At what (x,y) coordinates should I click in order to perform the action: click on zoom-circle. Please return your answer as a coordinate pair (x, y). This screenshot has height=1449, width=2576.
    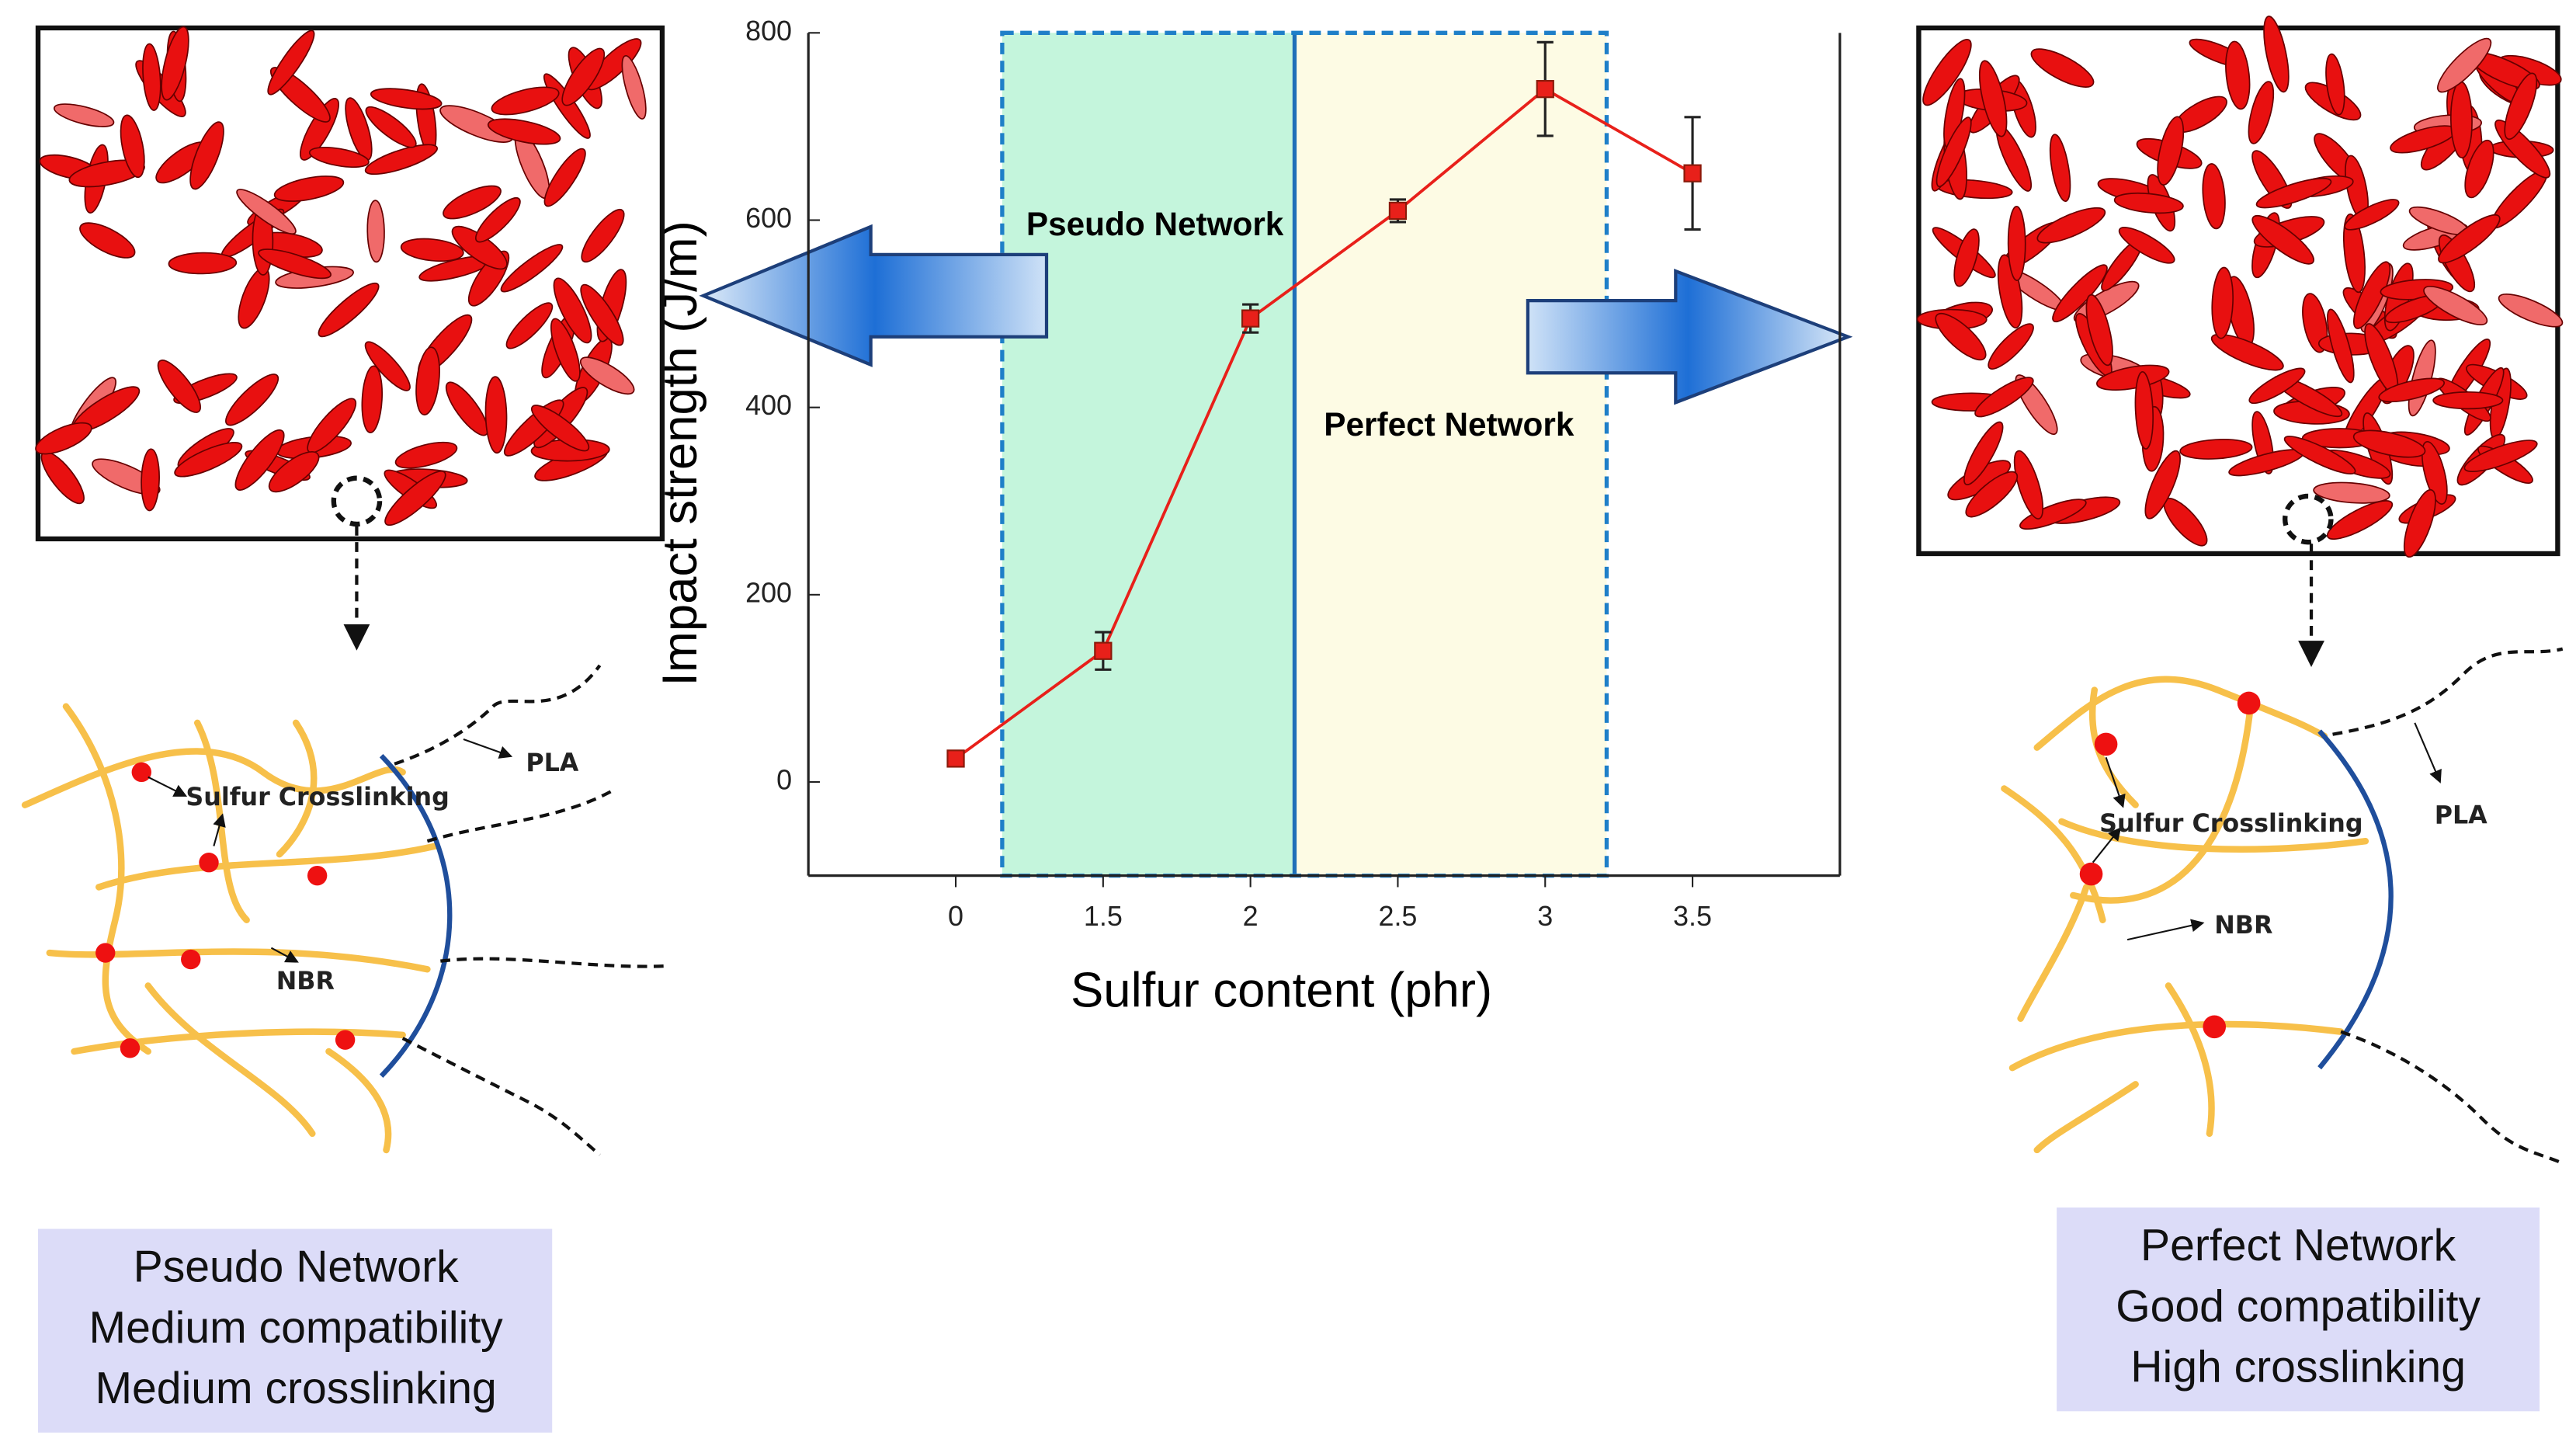
    Looking at the image, I should click on (357, 501).